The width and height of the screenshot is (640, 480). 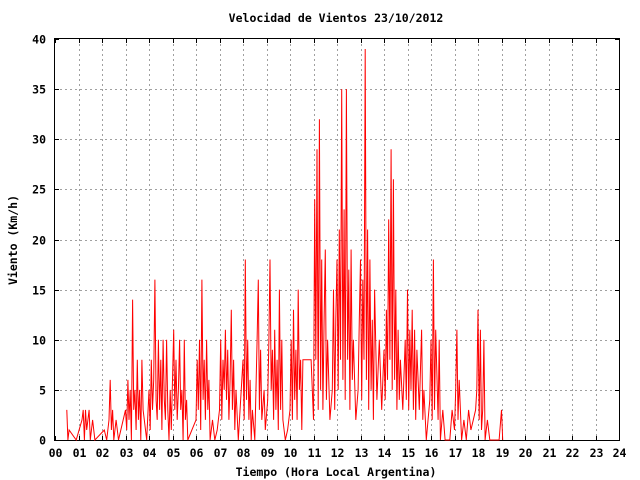 What do you see at coordinates (39, 90) in the screenshot?
I see `y-tick-label: 35` at bounding box center [39, 90].